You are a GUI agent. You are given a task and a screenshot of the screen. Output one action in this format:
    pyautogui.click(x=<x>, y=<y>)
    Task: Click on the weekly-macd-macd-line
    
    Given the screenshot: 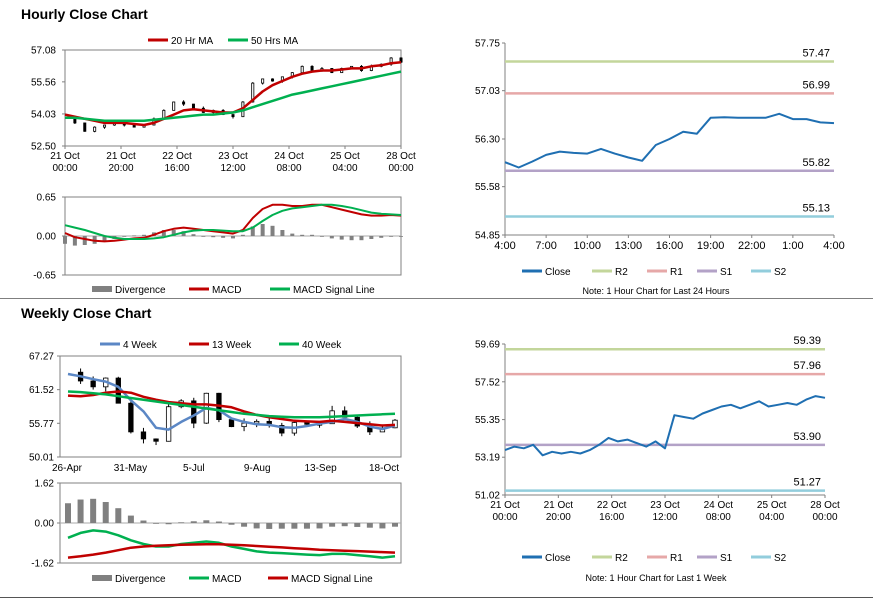 What is the action you would take?
    pyautogui.click(x=231, y=544)
    